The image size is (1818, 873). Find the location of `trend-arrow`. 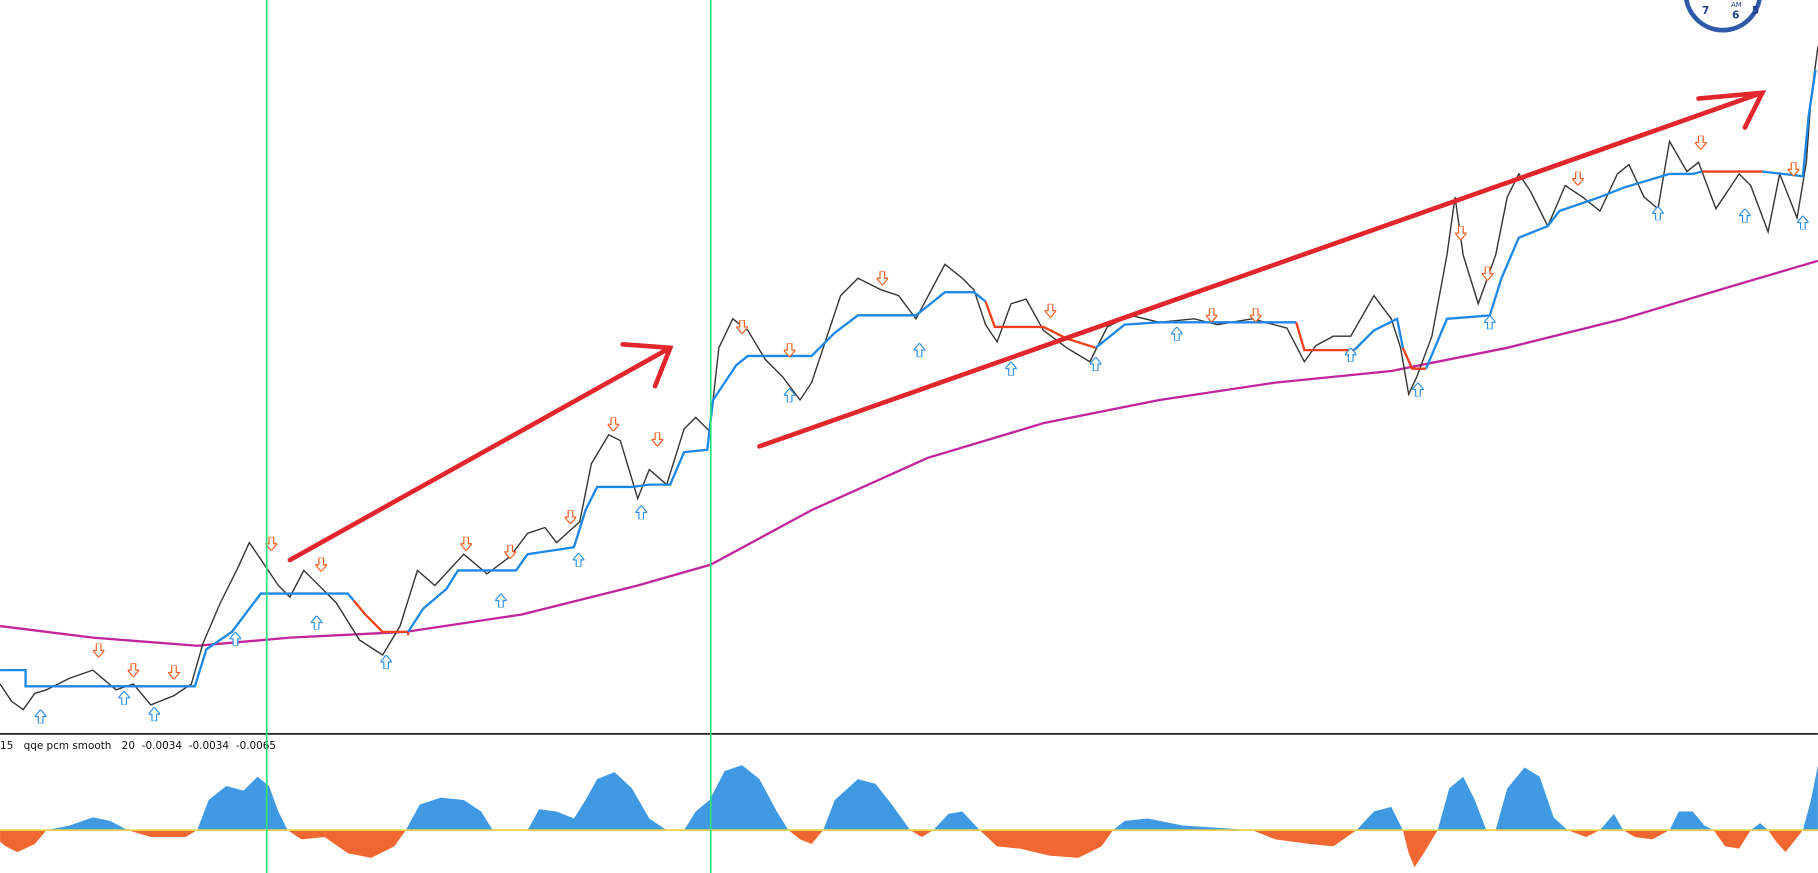

trend-arrow is located at coordinates (480, 452).